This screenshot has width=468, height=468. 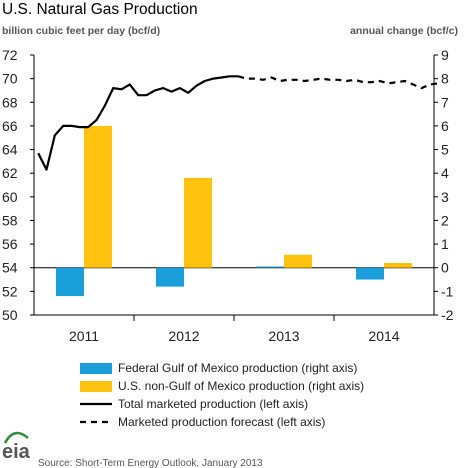 What do you see at coordinates (10, 55) in the screenshot?
I see `left-tick-label: 72` at bounding box center [10, 55].